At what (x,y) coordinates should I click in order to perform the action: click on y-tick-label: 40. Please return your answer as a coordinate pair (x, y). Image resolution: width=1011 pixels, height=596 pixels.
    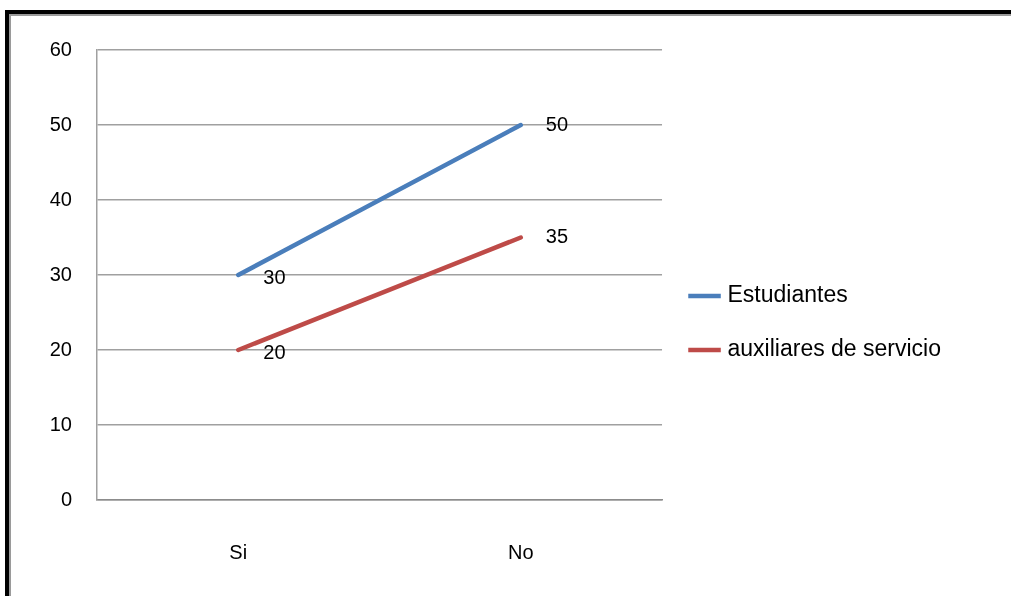
    Looking at the image, I should click on (60, 198).